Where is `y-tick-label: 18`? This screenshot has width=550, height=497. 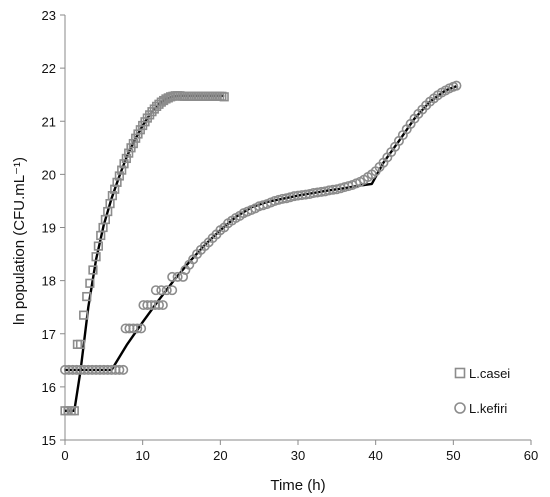 y-tick-label: 18 is located at coordinates (49, 281).